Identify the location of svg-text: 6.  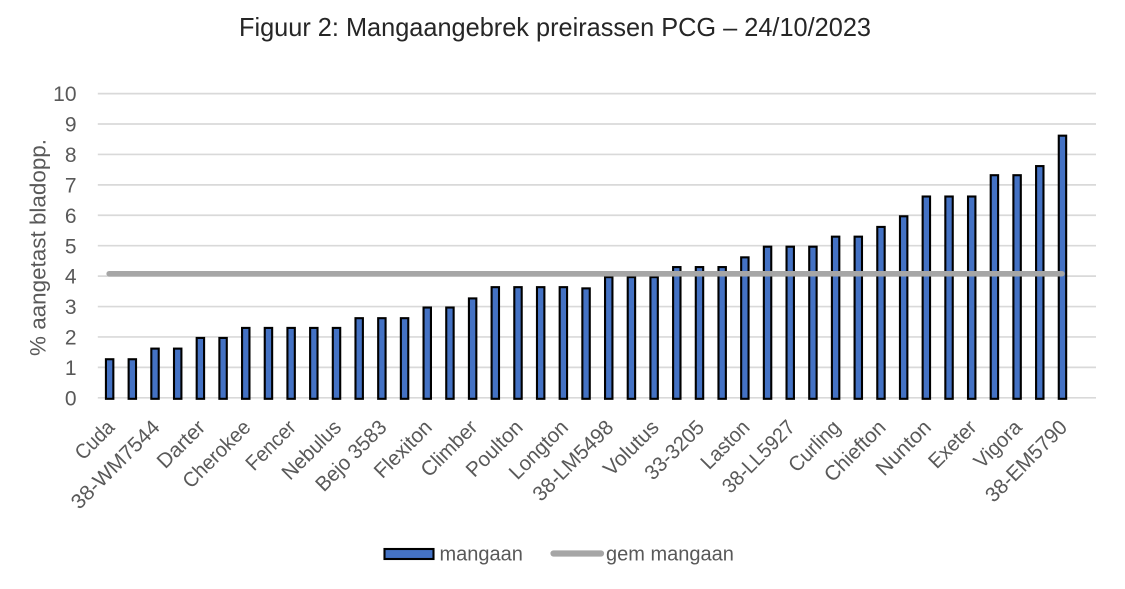
(71, 216).